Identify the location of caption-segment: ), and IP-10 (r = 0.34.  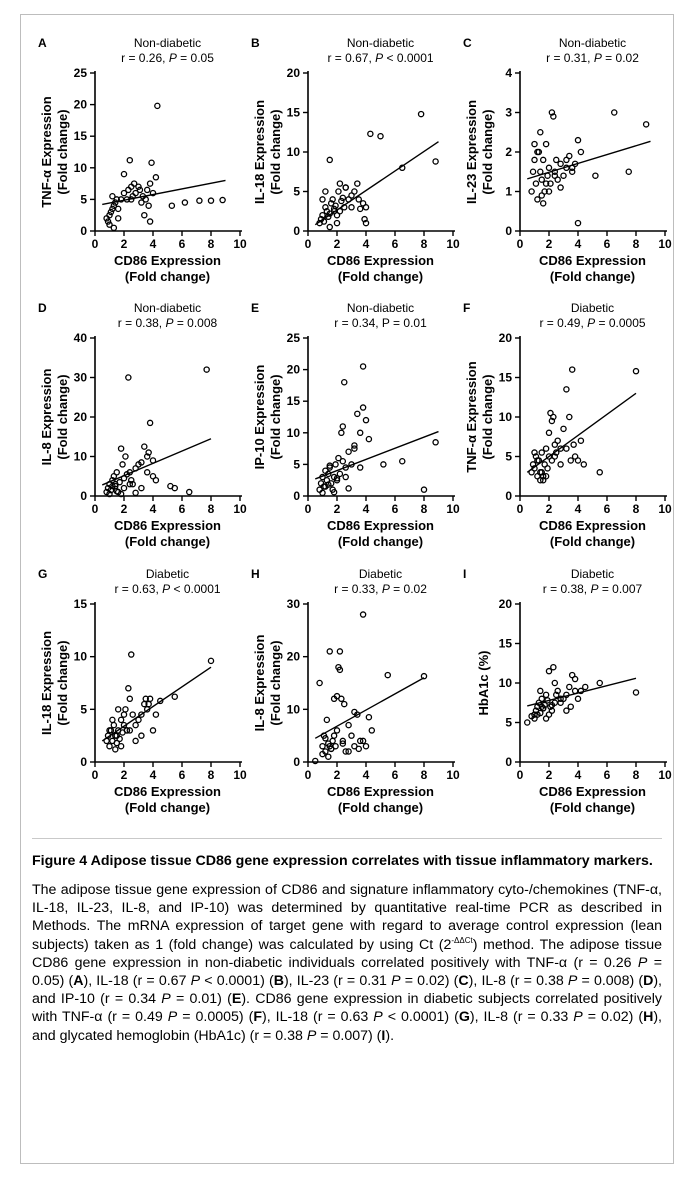
(347, 990).